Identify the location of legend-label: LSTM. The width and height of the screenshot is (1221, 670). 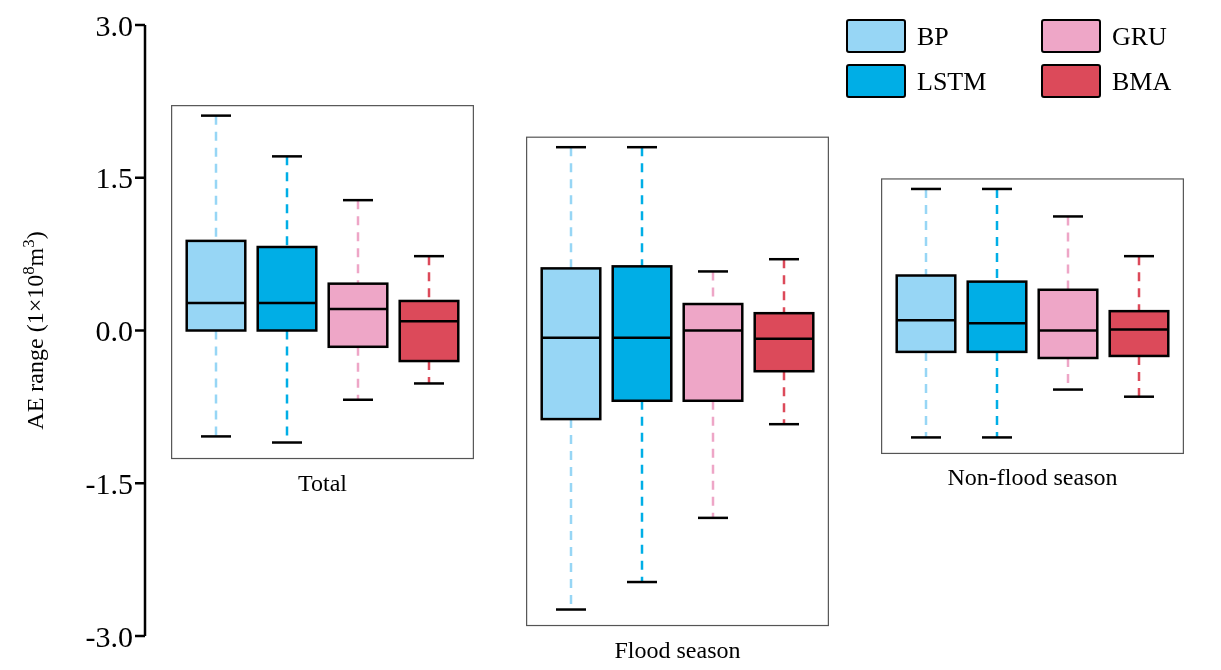
(952, 81).